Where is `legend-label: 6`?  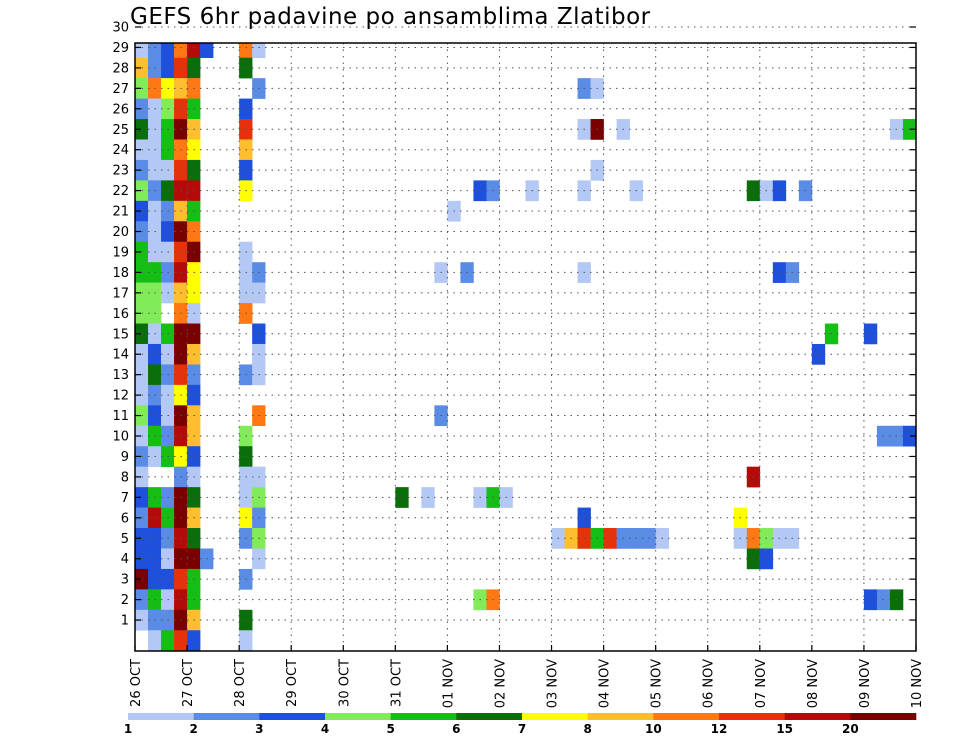
legend-label: 6 is located at coordinates (456, 729).